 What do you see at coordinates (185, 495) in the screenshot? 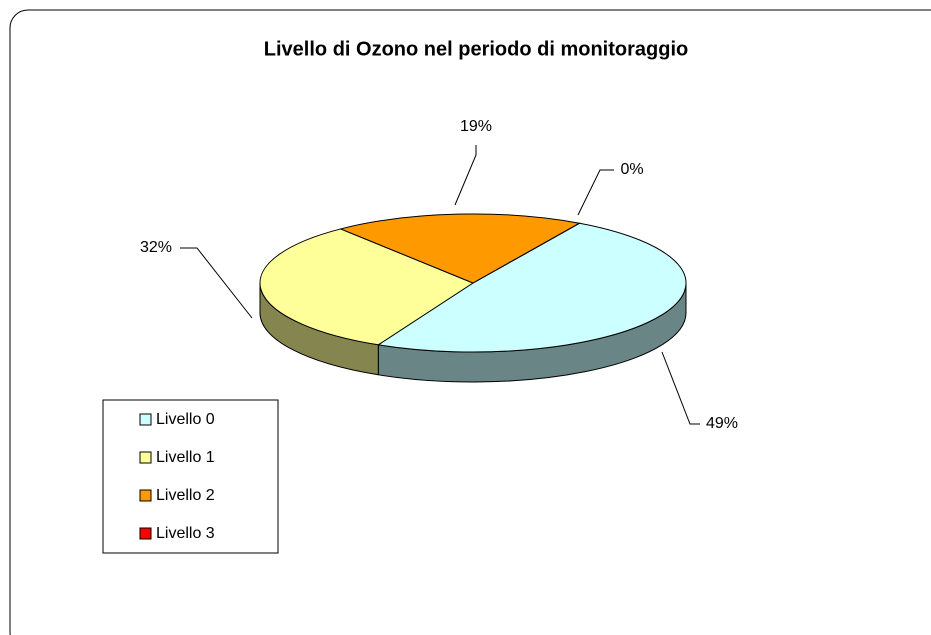
I see `legend-label: Livello 2` at bounding box center [185, 495].